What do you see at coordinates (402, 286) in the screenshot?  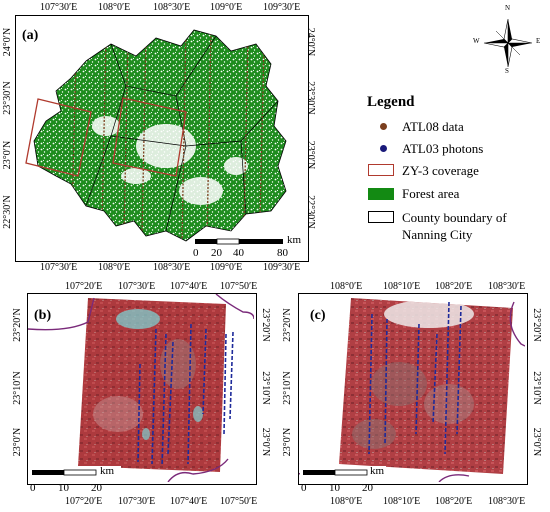 I see `panel-c-top-tick: 108°10′E` at bounding box center [402, 286].